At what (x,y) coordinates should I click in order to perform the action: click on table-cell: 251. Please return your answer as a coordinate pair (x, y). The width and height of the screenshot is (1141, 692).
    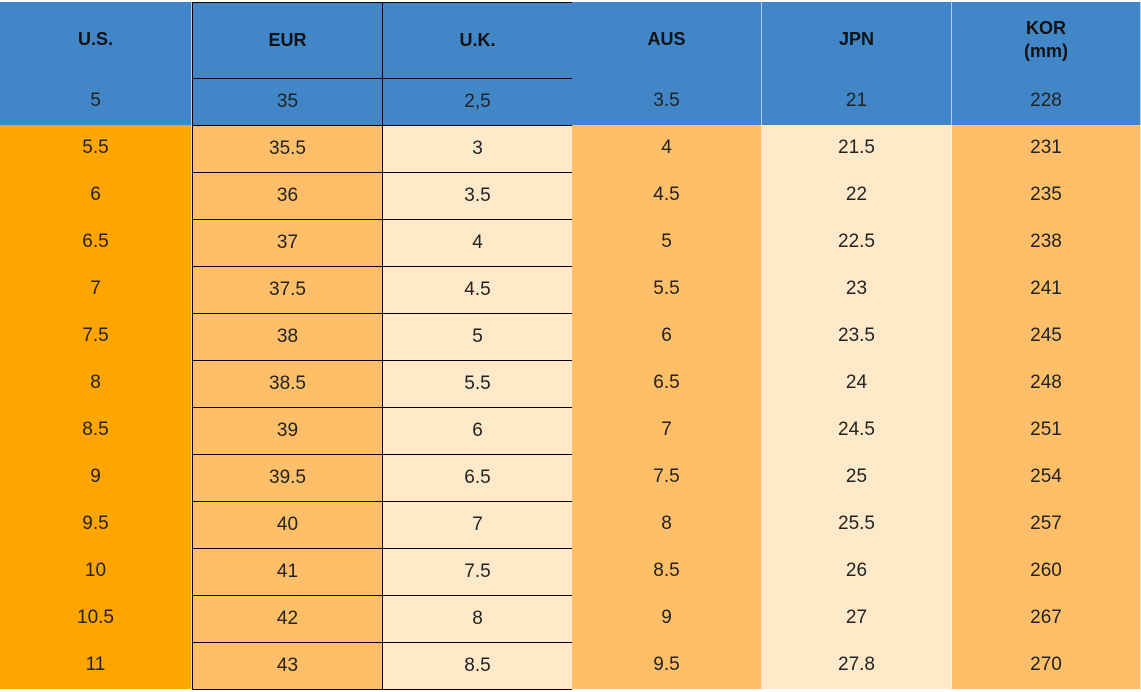
    Looking at the image, I should click on (1046, 431).